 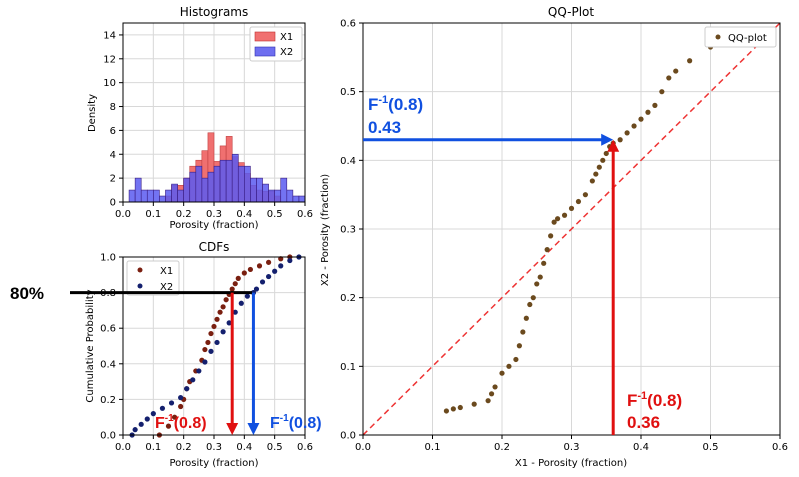 I want to click on hist-xtick-label-2: 0.2, so click(x=184, y=214).